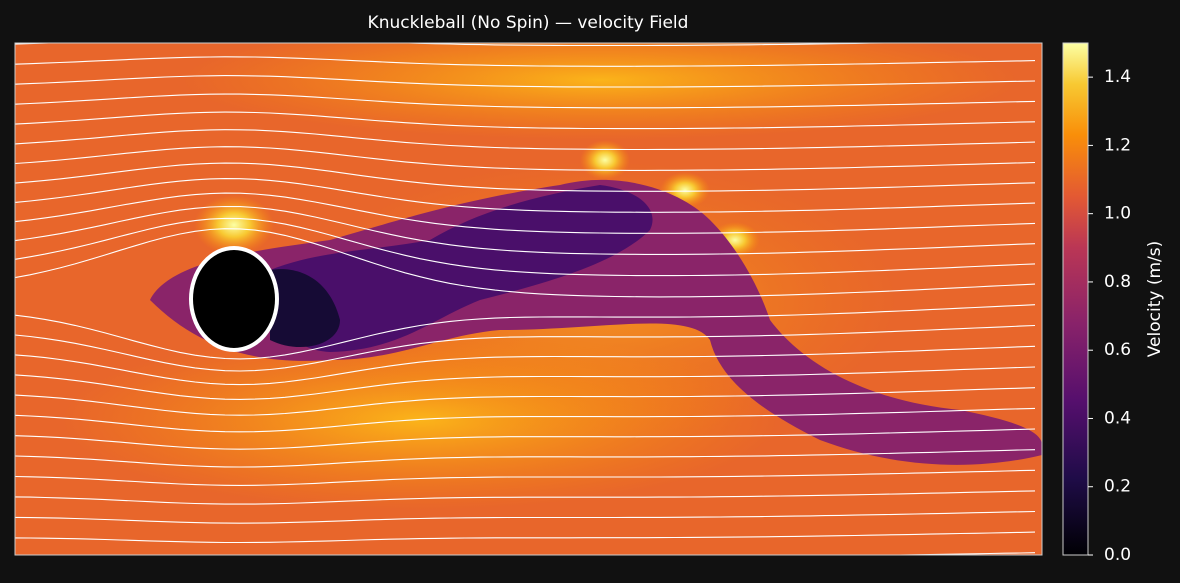 The height and width of the screenshot is (583, 1180). Describe the element at coordinates (528, 23) in the screenshot. I see `chart-title: Knuckleball (No Spin) — velocity Field` at that location.